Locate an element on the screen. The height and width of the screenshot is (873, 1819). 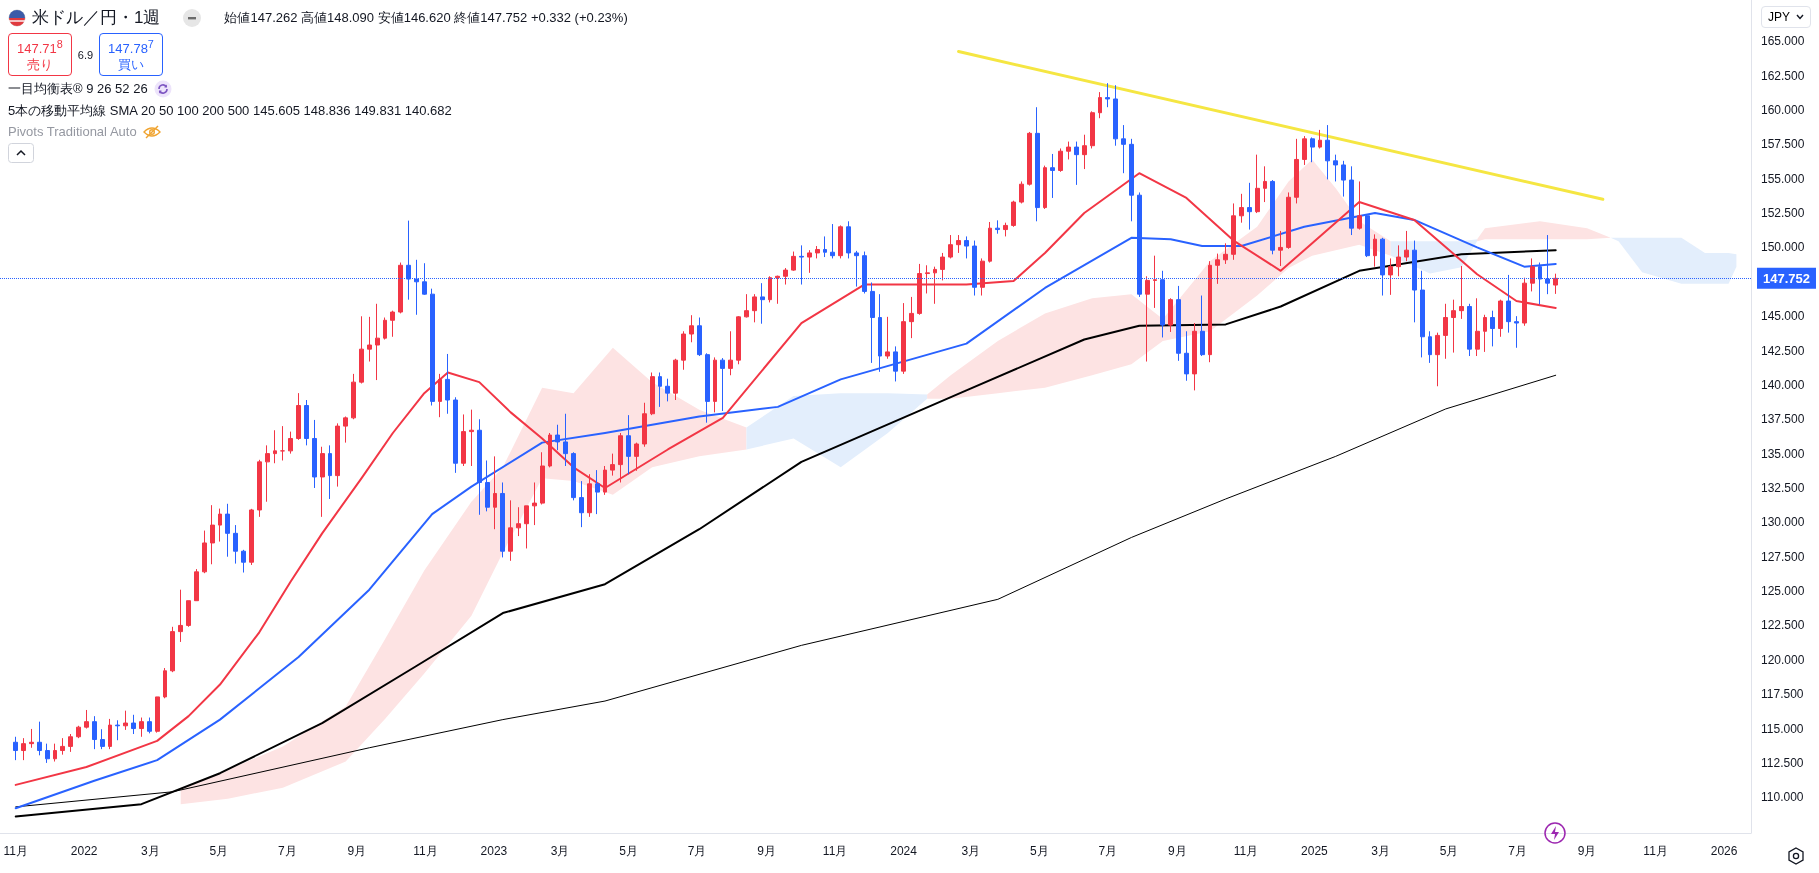
y-tick-label: 130.000 is located at coordinates (1783, 522).